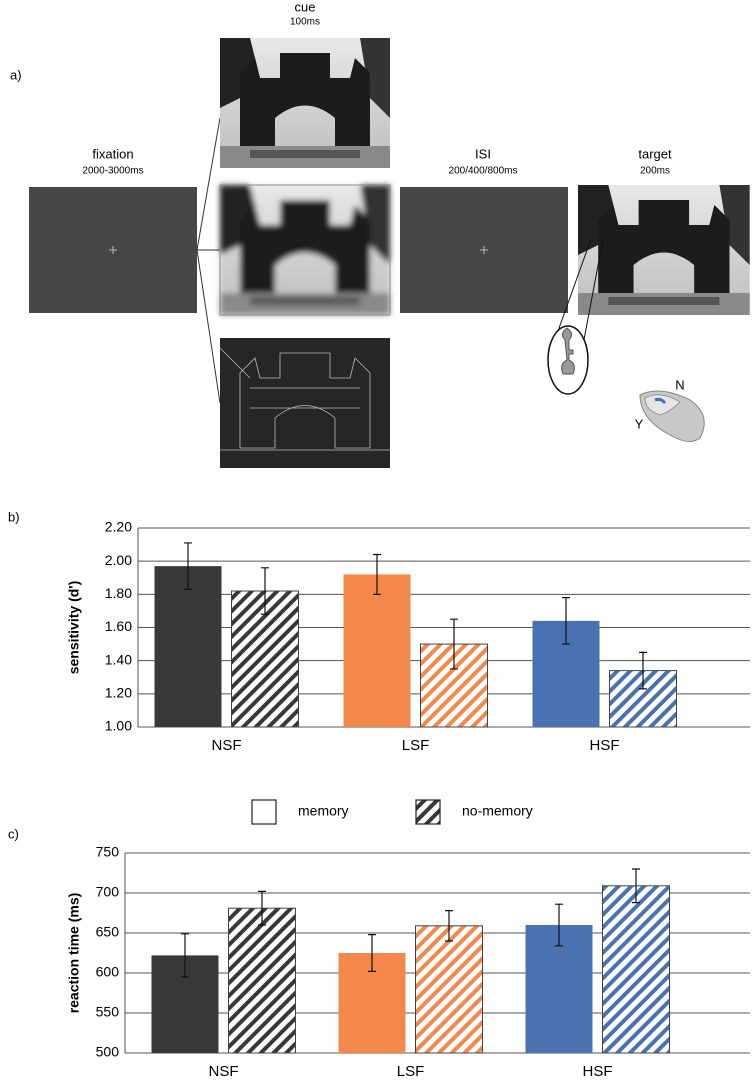  I want to click on y-tick-label: 1.20, so click(118, 693).